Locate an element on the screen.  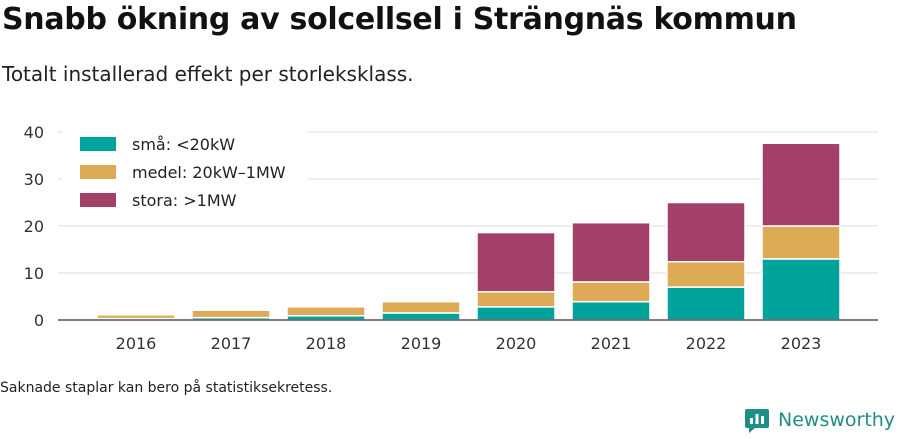
x-tick-label: 2022 is located at coordinates (706, 343).